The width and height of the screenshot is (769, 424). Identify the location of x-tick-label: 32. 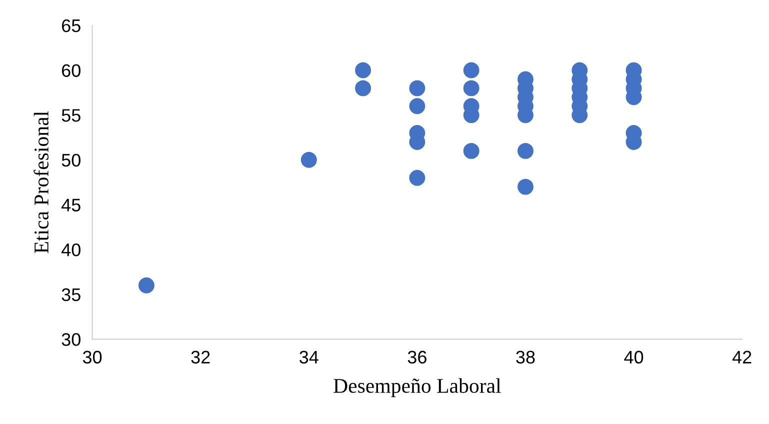
(200, 357).